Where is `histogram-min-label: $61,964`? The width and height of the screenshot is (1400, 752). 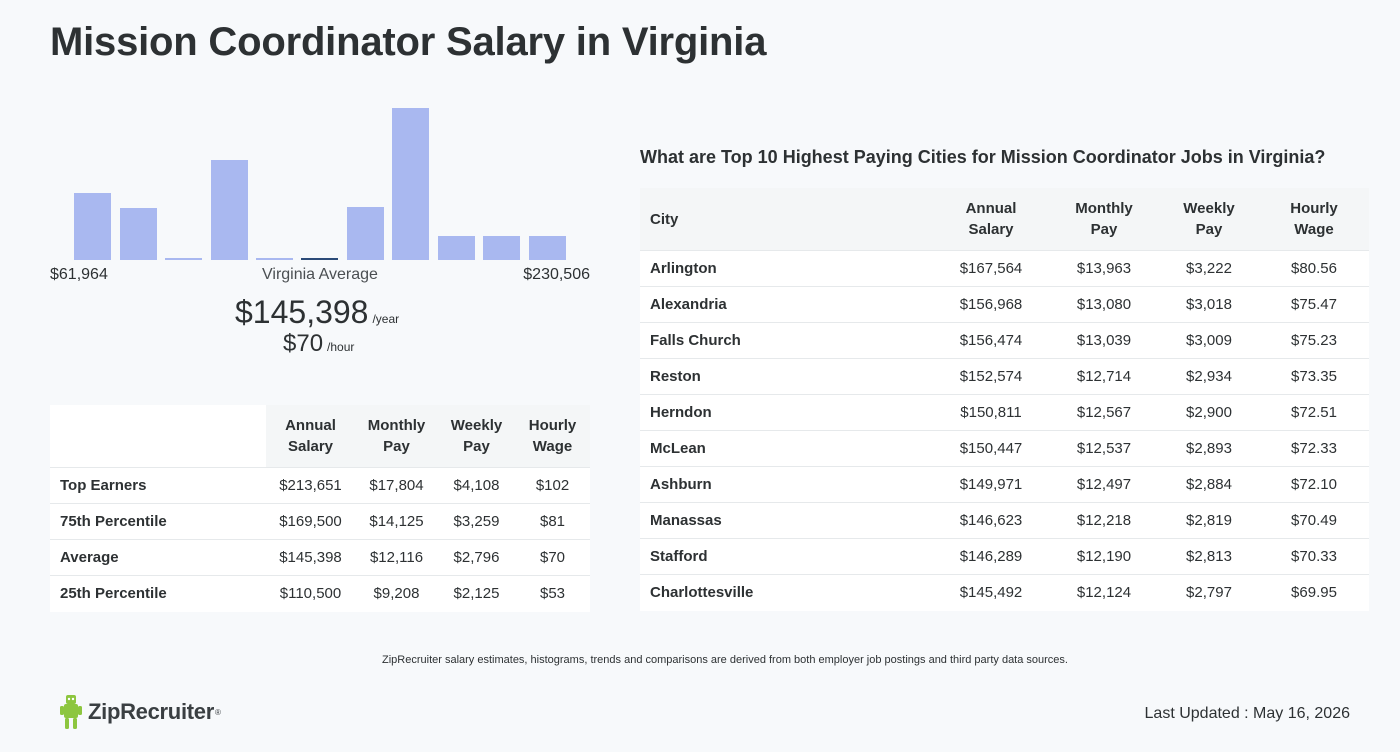 histogram-min-label: $61,964 is located at coordinates (79, 274).